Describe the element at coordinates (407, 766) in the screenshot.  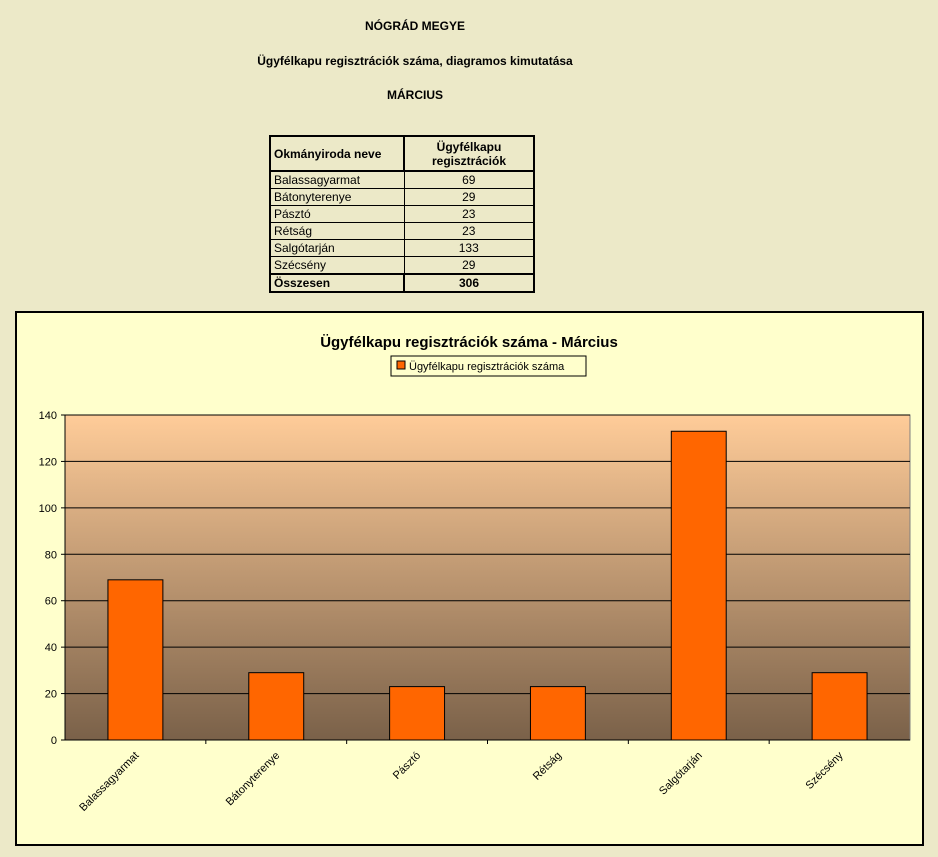
I see `x-tick-label: Pásztó` at that location.